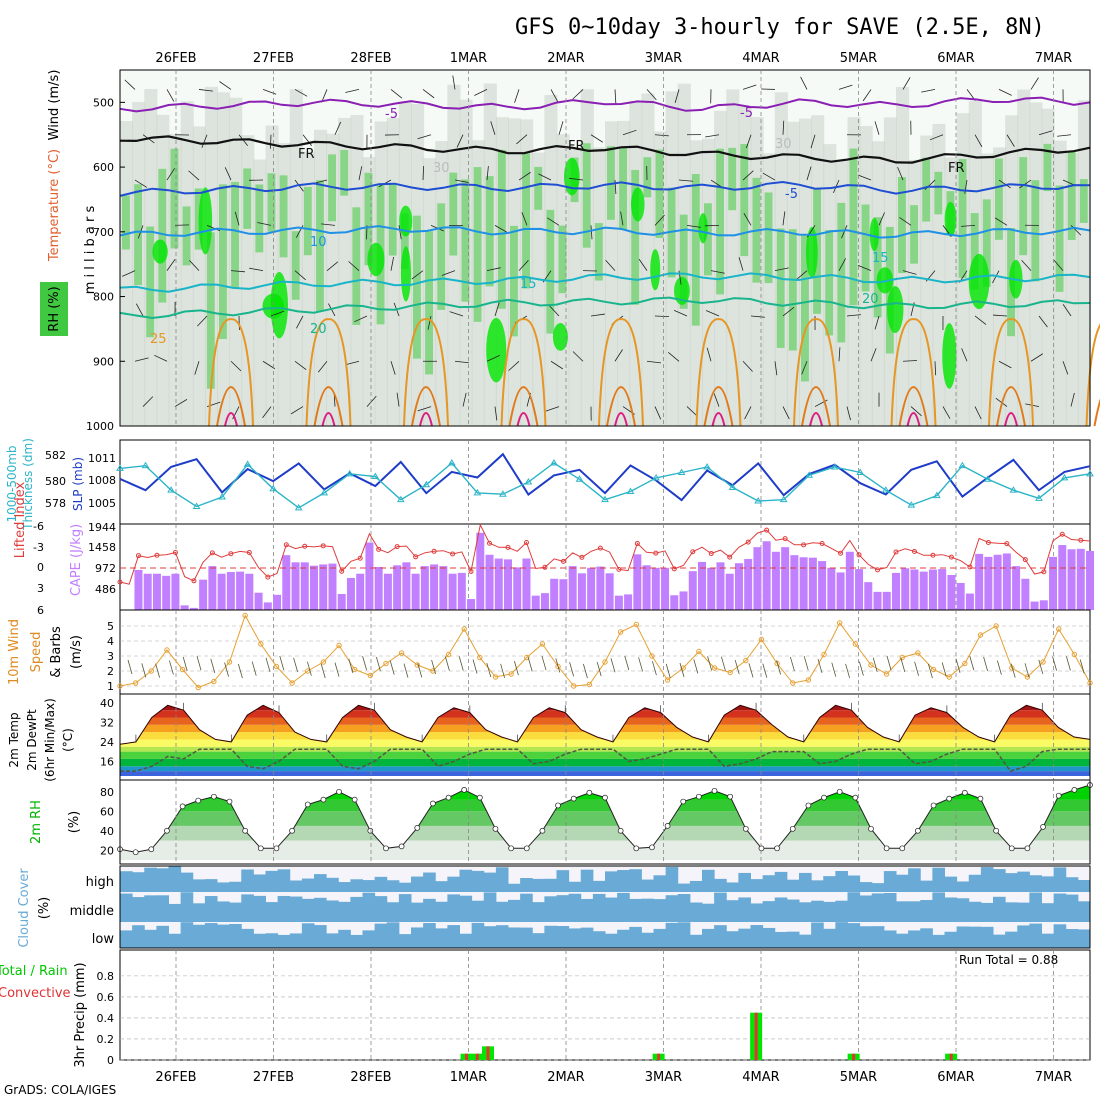 The width and height of the screenshot is (1100, 1100). I want to click on date-label: 3MAR, so click(663, 1077).